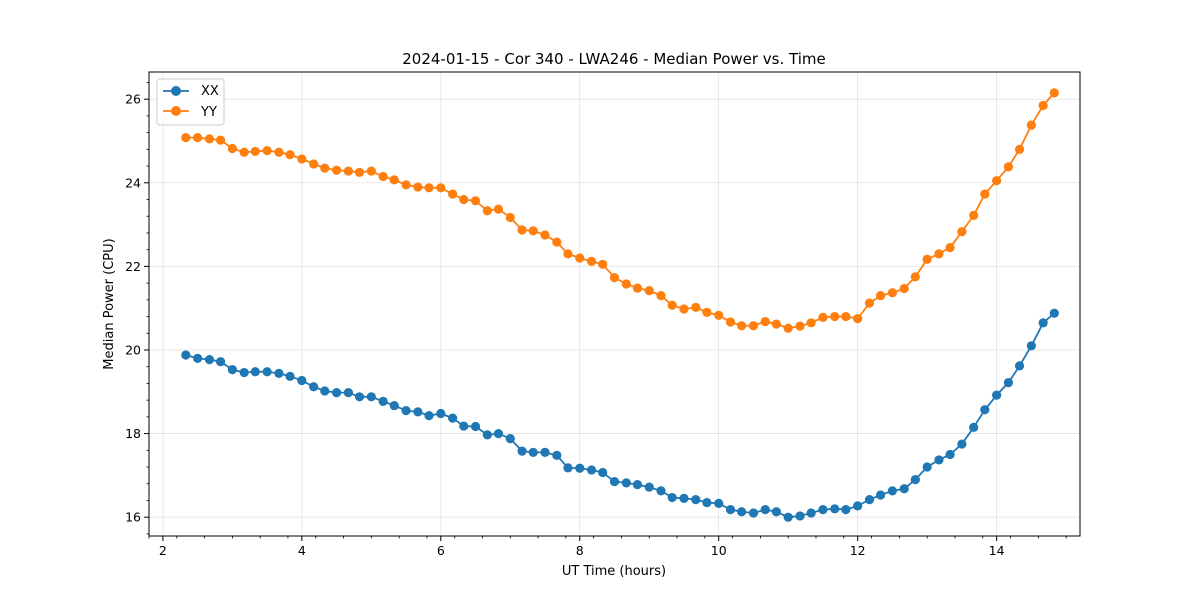 The height and width of the screenshot is (600, 1200). What do you see at coordinates (163, 550) in the screenshot?
I see `x-tick-label: 2` at bounding box center [163, 550].